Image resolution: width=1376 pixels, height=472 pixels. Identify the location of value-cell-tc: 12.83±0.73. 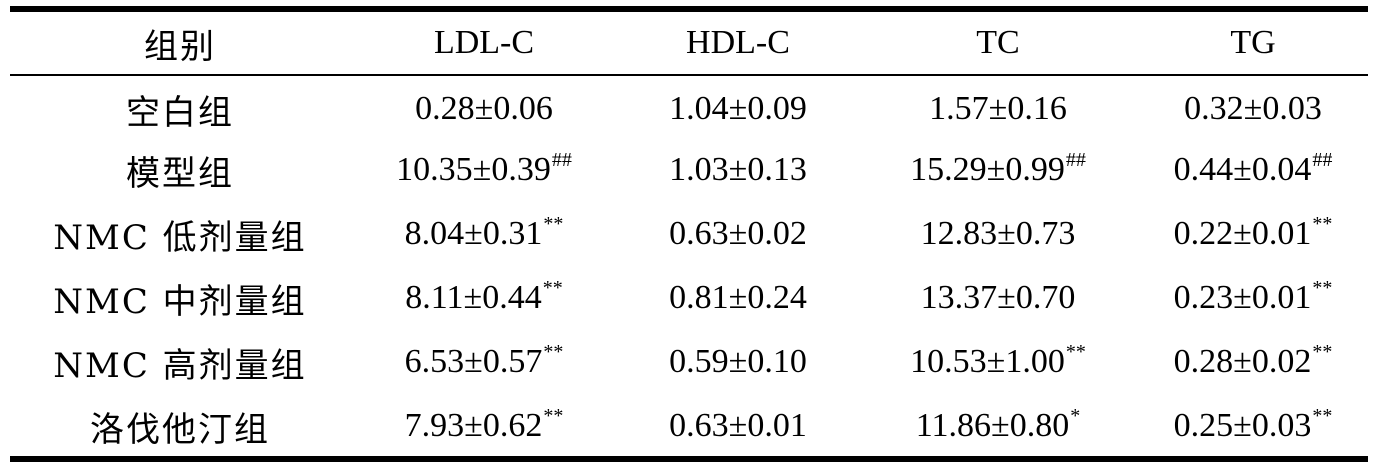
(998, 234).